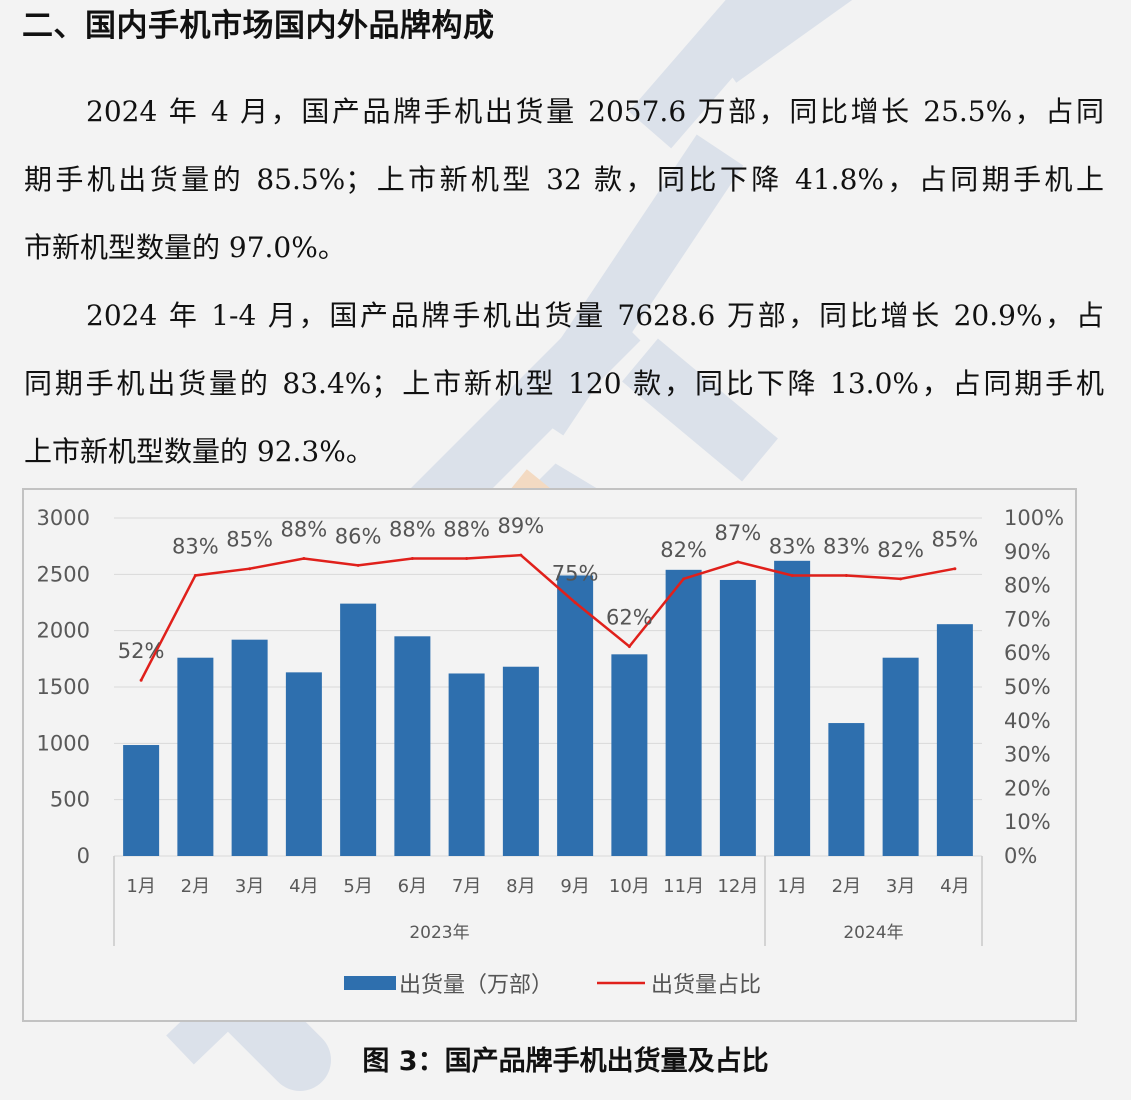  I want to click on line-share-data-label: 86%, so click(358, 536).